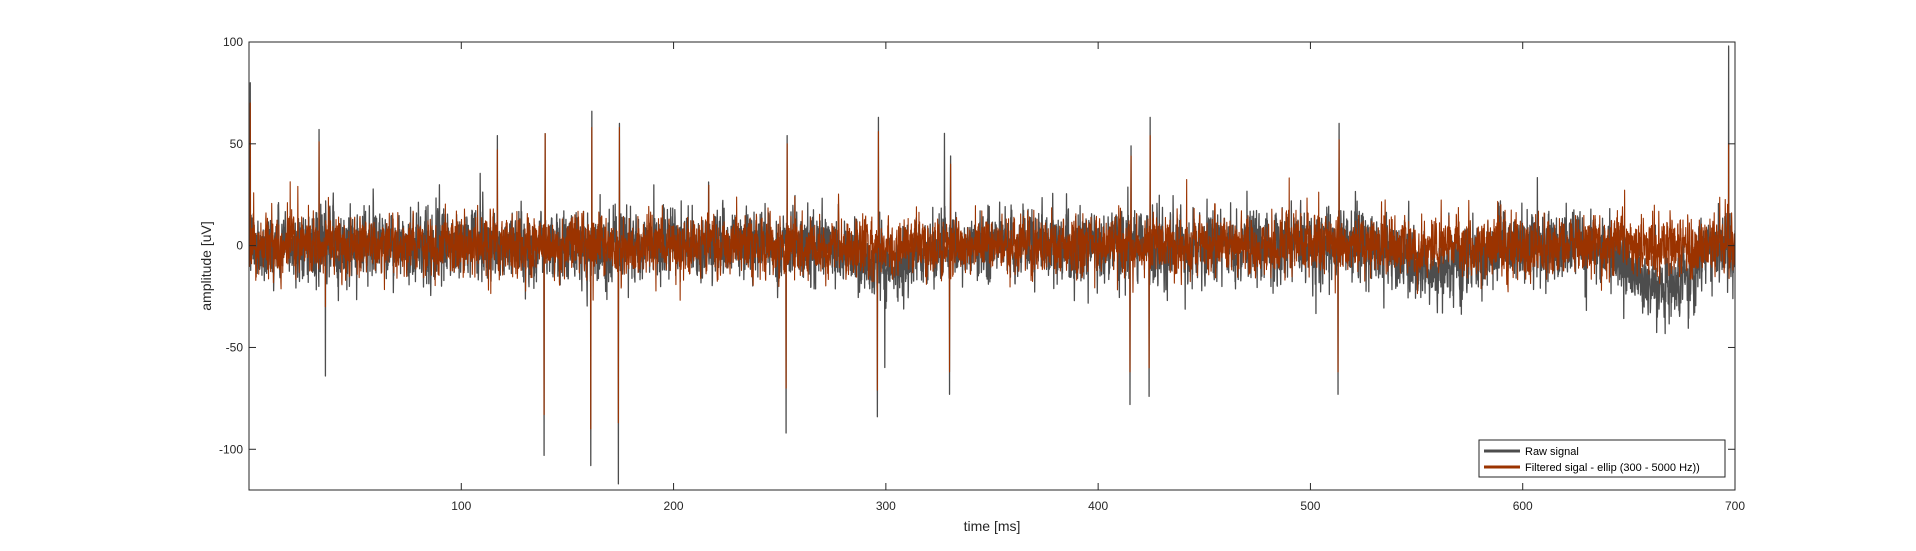 Image resolution: width=1916 pixels, height=551 pixels. Describe the element at coordinates (1552, 452) in the screenshot. I see `legend-entry-raw: Raw signal` at that location.